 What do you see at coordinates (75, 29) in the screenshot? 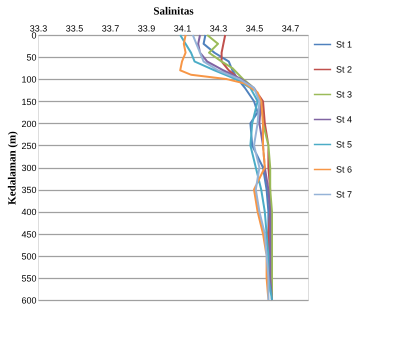
I see `x-tick-label: 33.5` at bounding box center [75, 29].